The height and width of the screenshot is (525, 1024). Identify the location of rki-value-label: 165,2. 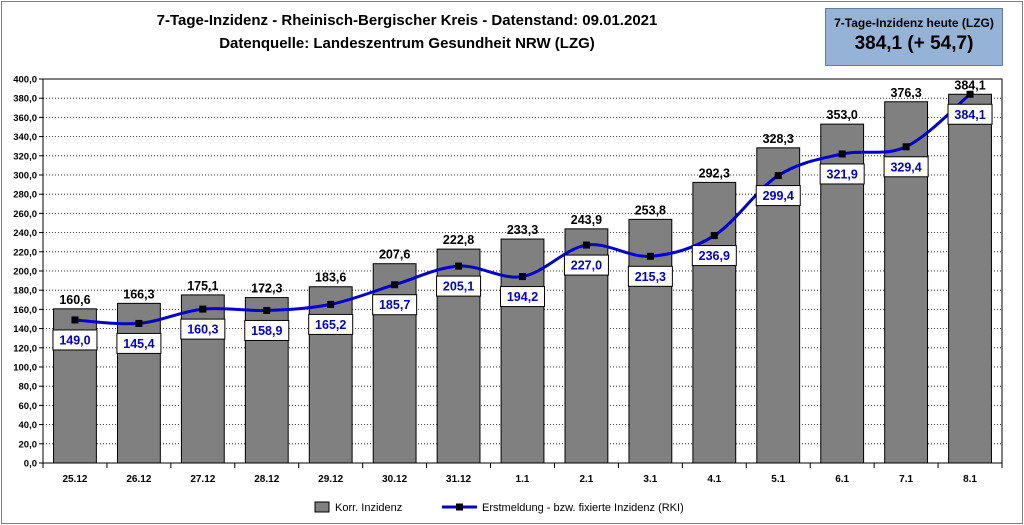
(330, 325).